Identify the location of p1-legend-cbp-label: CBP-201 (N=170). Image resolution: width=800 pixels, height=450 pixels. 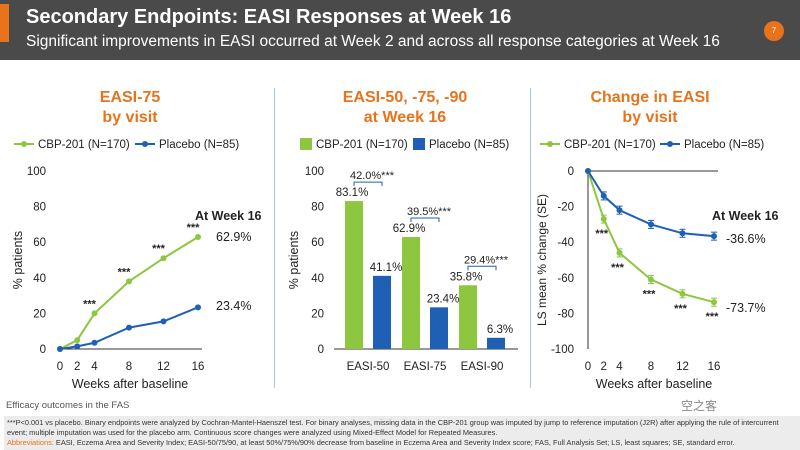
(84, 145).